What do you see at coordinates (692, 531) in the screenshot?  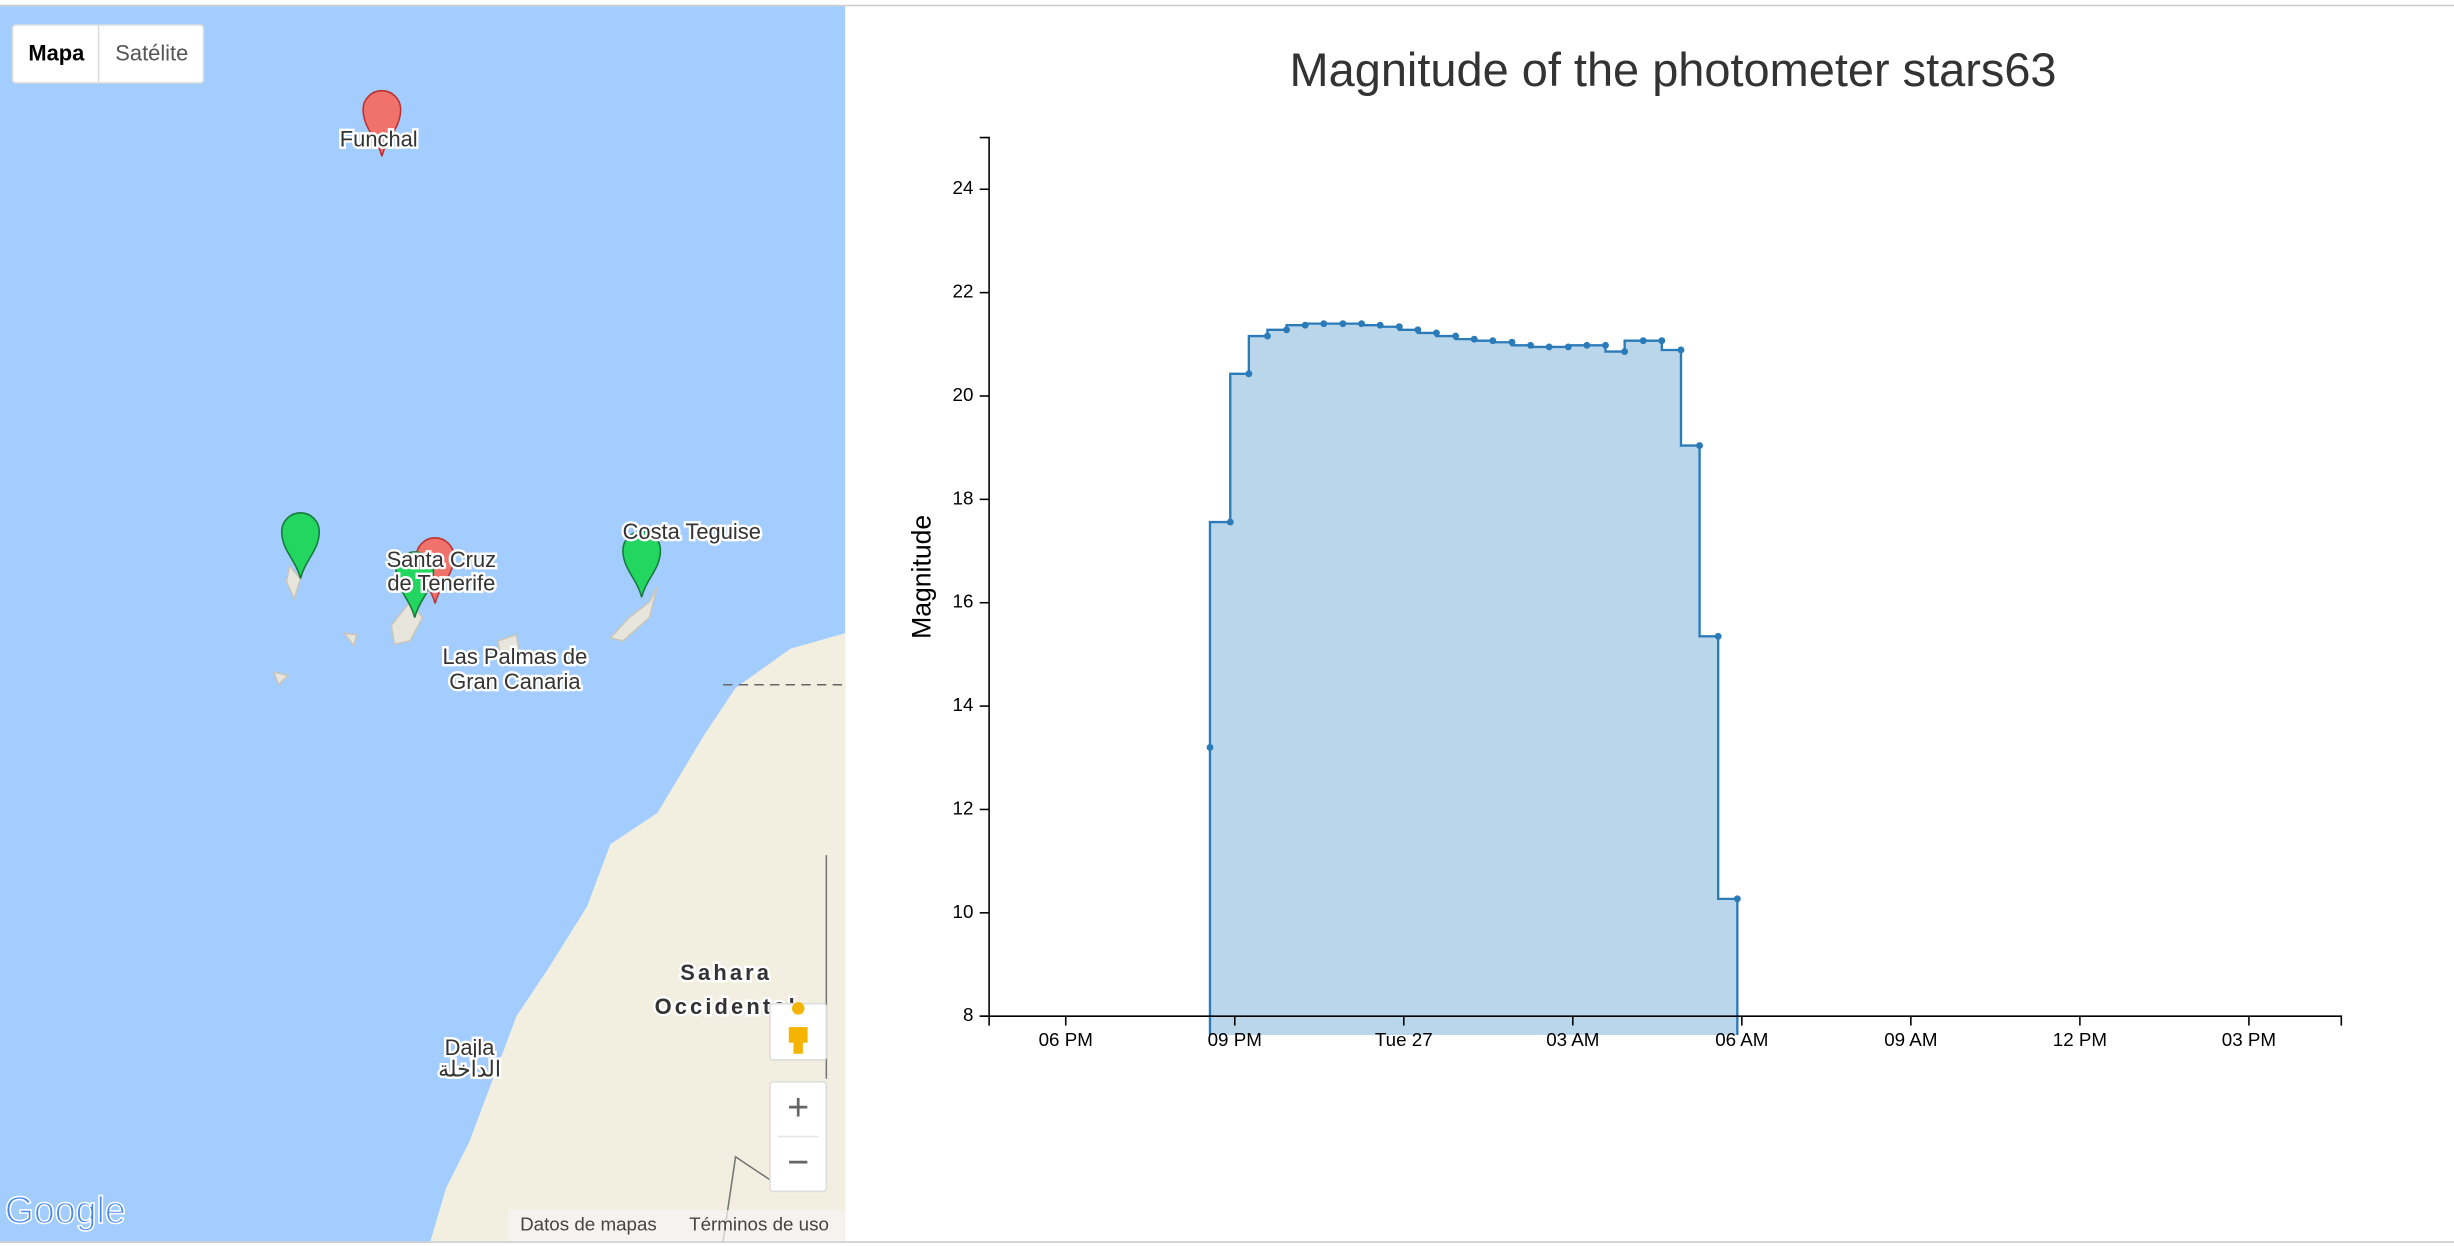 I see `place-label: Costa Teguise` at bounding box center [692, 531].